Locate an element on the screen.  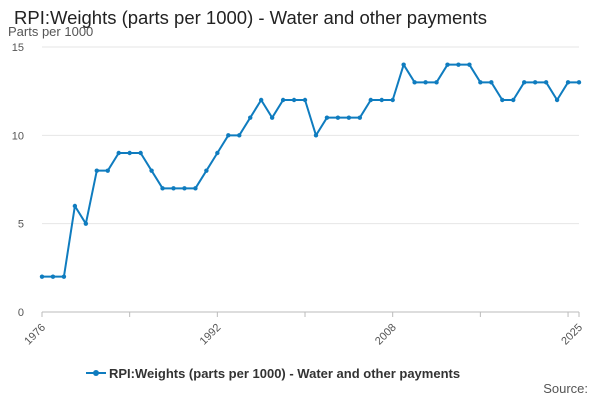
data-point-2012 is located at coordinates (436, 82).